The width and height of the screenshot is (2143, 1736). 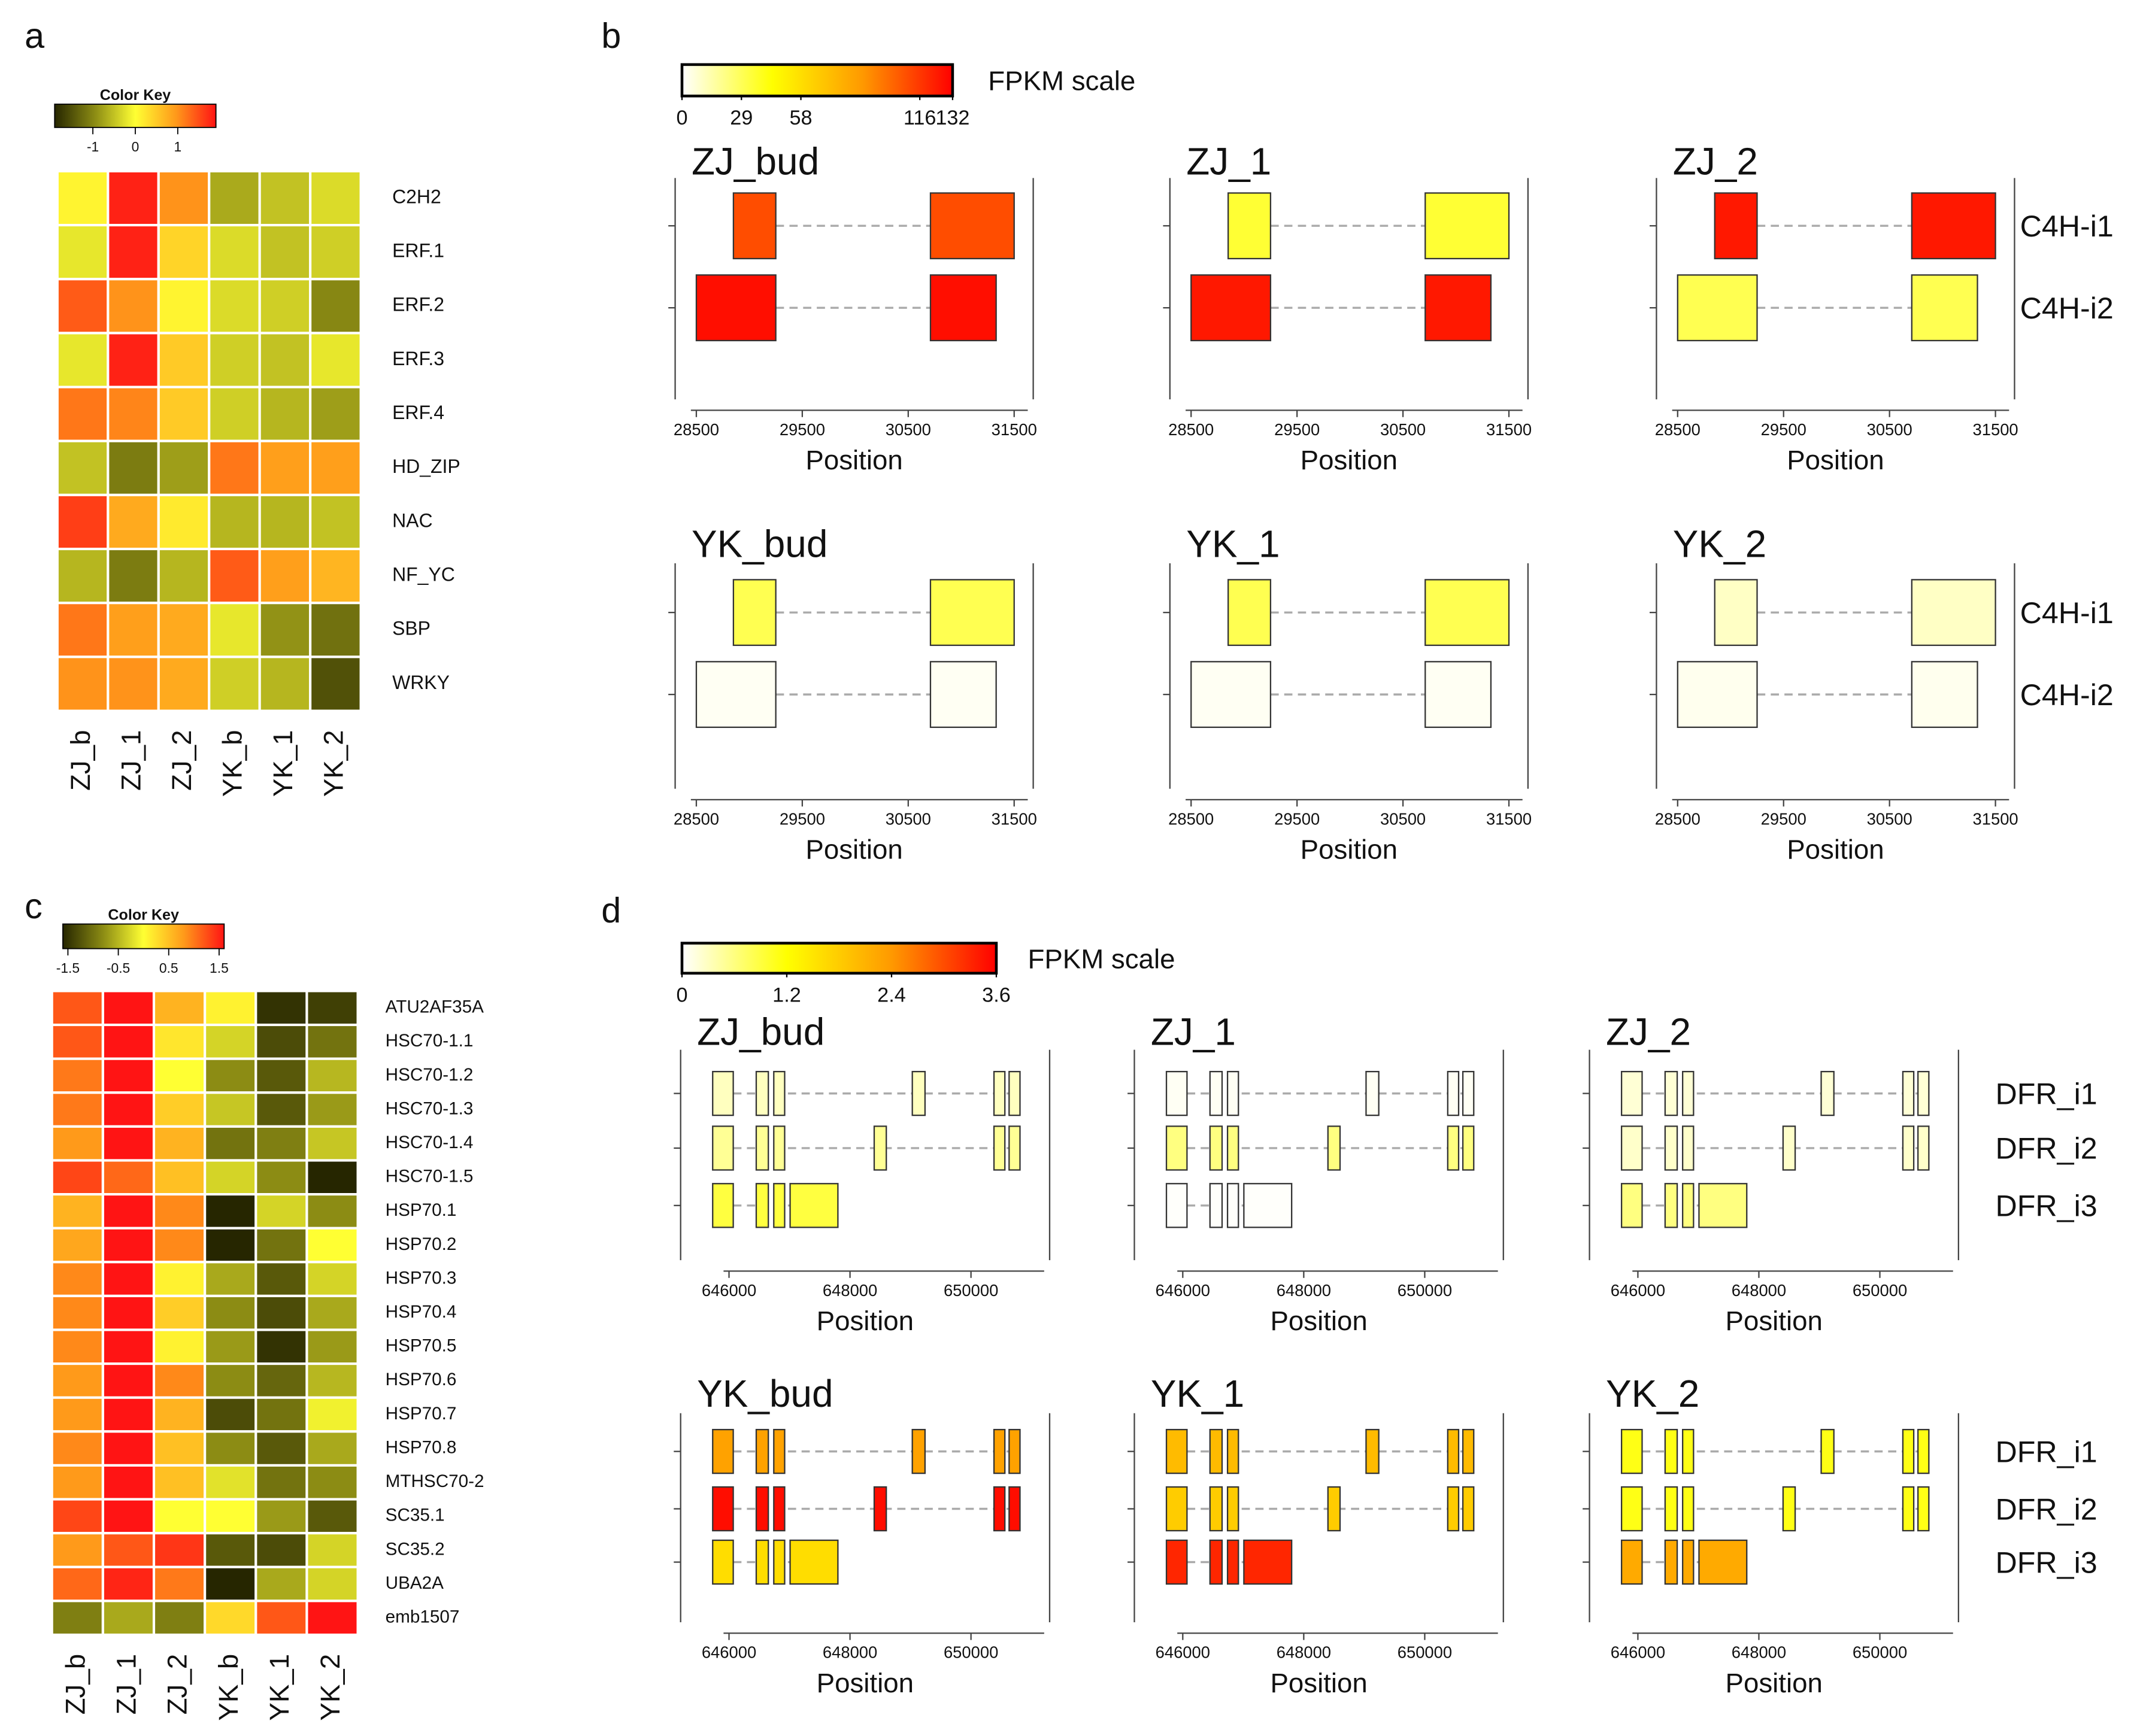 What do you see at coordinates (1509, 430) in the screenshot?
I see `x-tick-label: 31500` at bounding box center [1509, 430].